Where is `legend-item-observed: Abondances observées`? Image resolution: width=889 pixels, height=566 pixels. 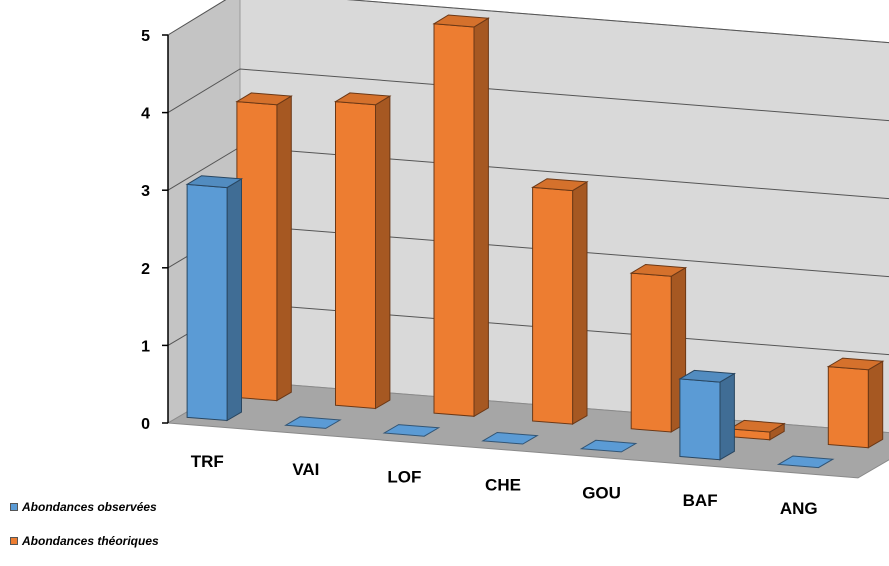 legend-item-observed: Abondances observées is located at coordinates (84, 507).